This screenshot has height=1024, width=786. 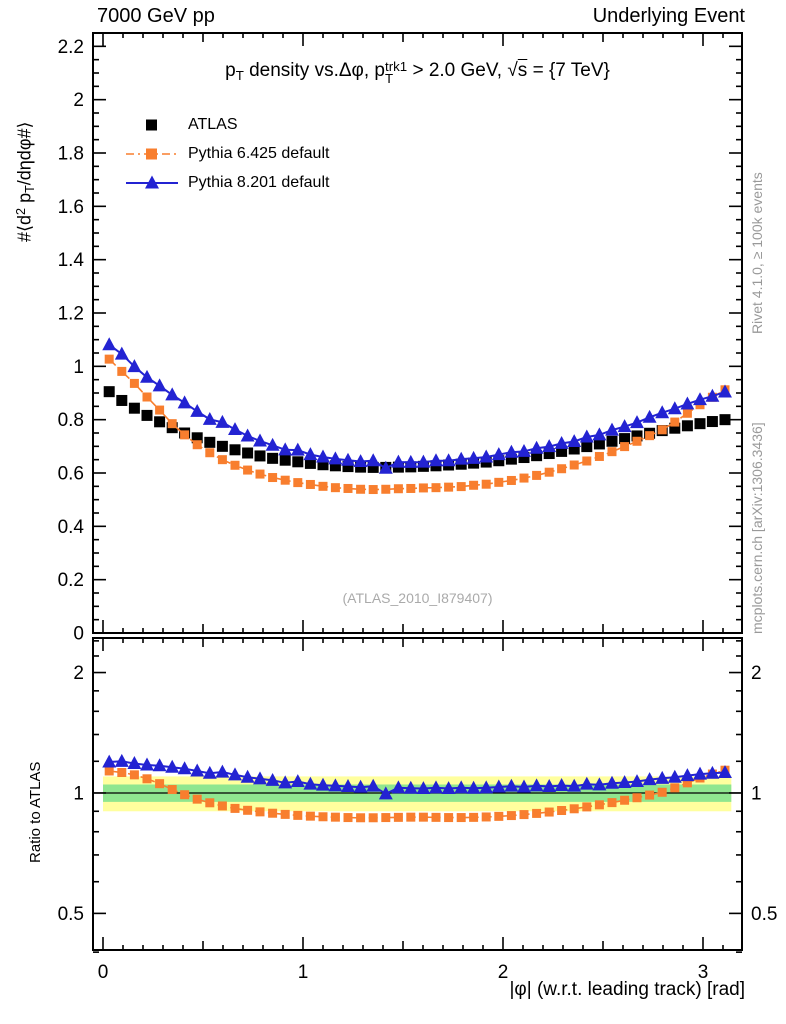 What do you see at coordinates (35, 812) in the screenshot?
I see `y-axis-label-ratio: Ratio to ATLAS` at bounding box center [35, 812].